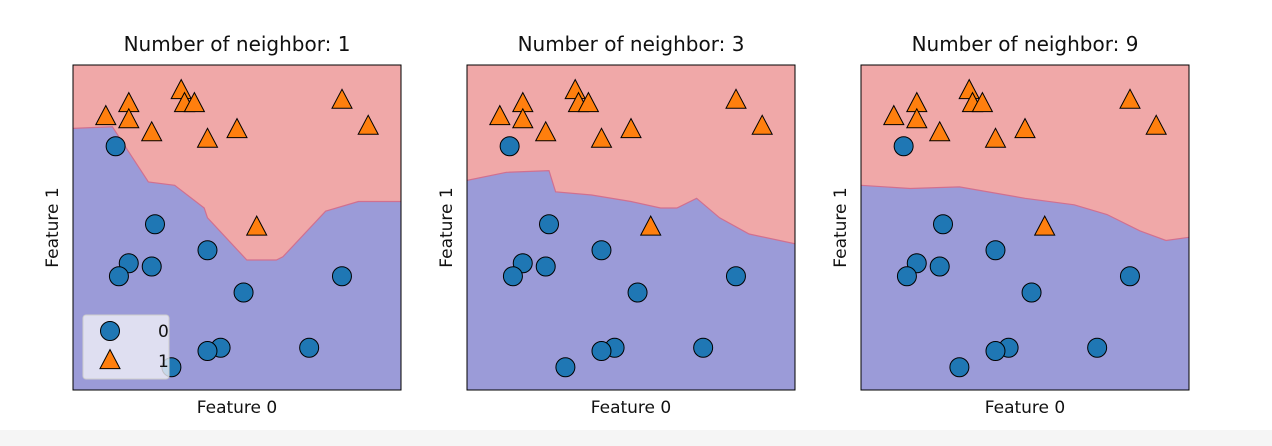  What do you see at coordinates (163, 332) in the screenshot?
I see `legend-label-0: 0` at bounding box center [163, 332].